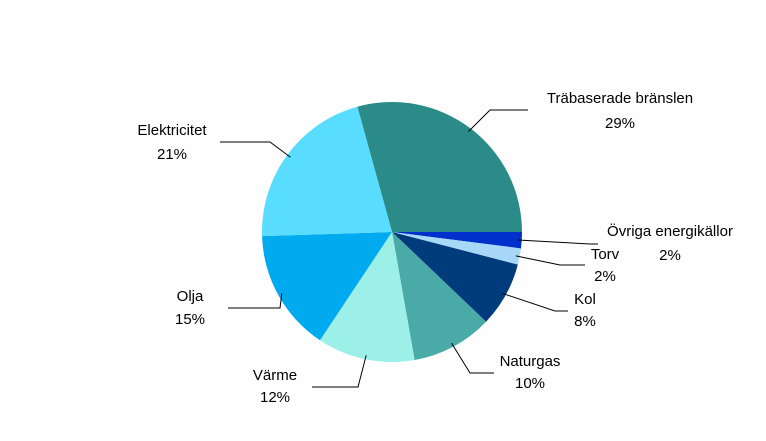  I want to click on slice-value-label: 29%, so click(620, 123).